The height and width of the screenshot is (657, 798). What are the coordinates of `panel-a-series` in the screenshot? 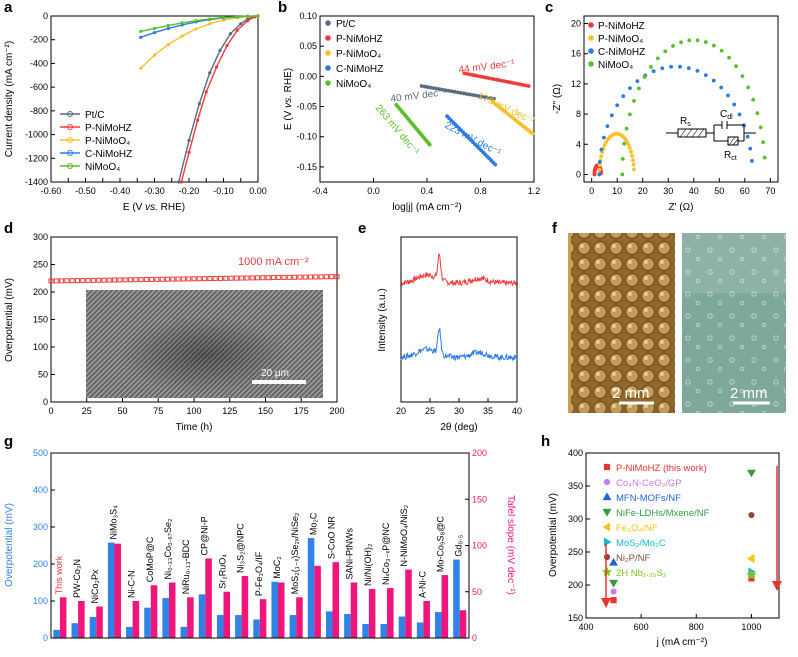 It's located at (199, 99).